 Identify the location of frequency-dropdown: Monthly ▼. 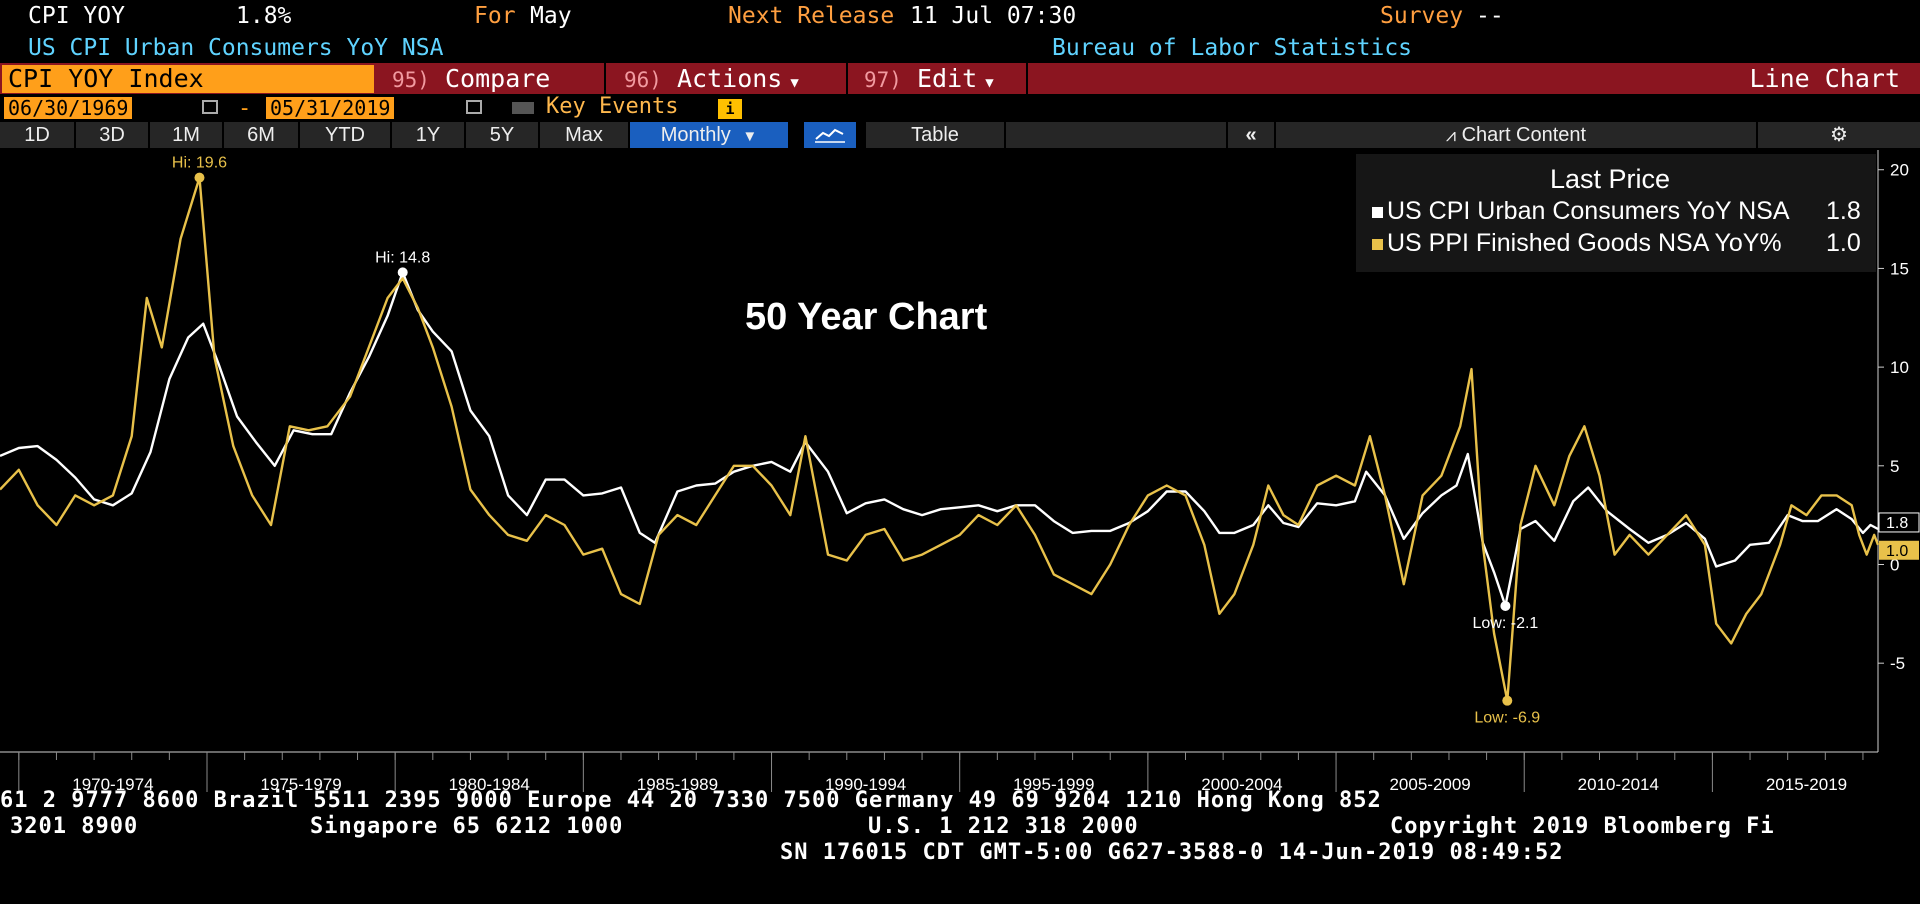
(709, 135).